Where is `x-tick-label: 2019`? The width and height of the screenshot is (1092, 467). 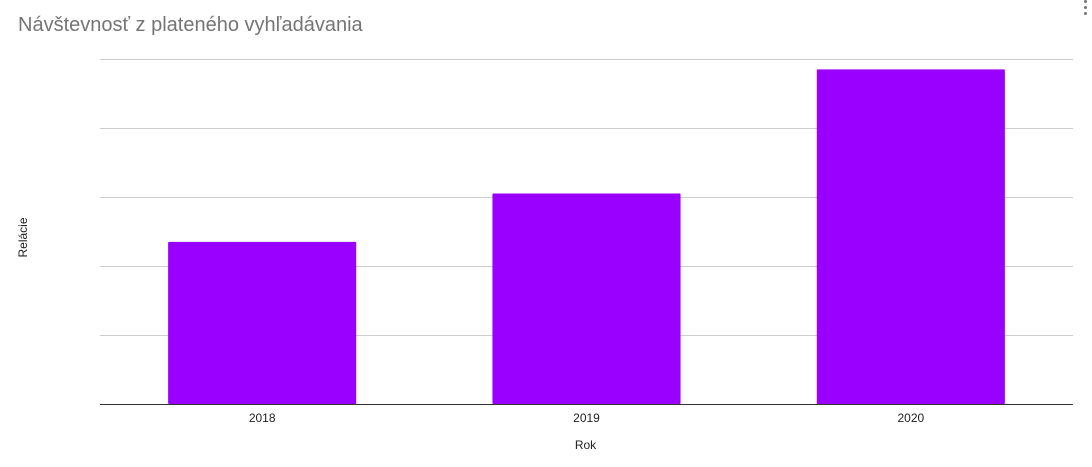
x-tick-label: 2019 is located at coordinates (586, 418).